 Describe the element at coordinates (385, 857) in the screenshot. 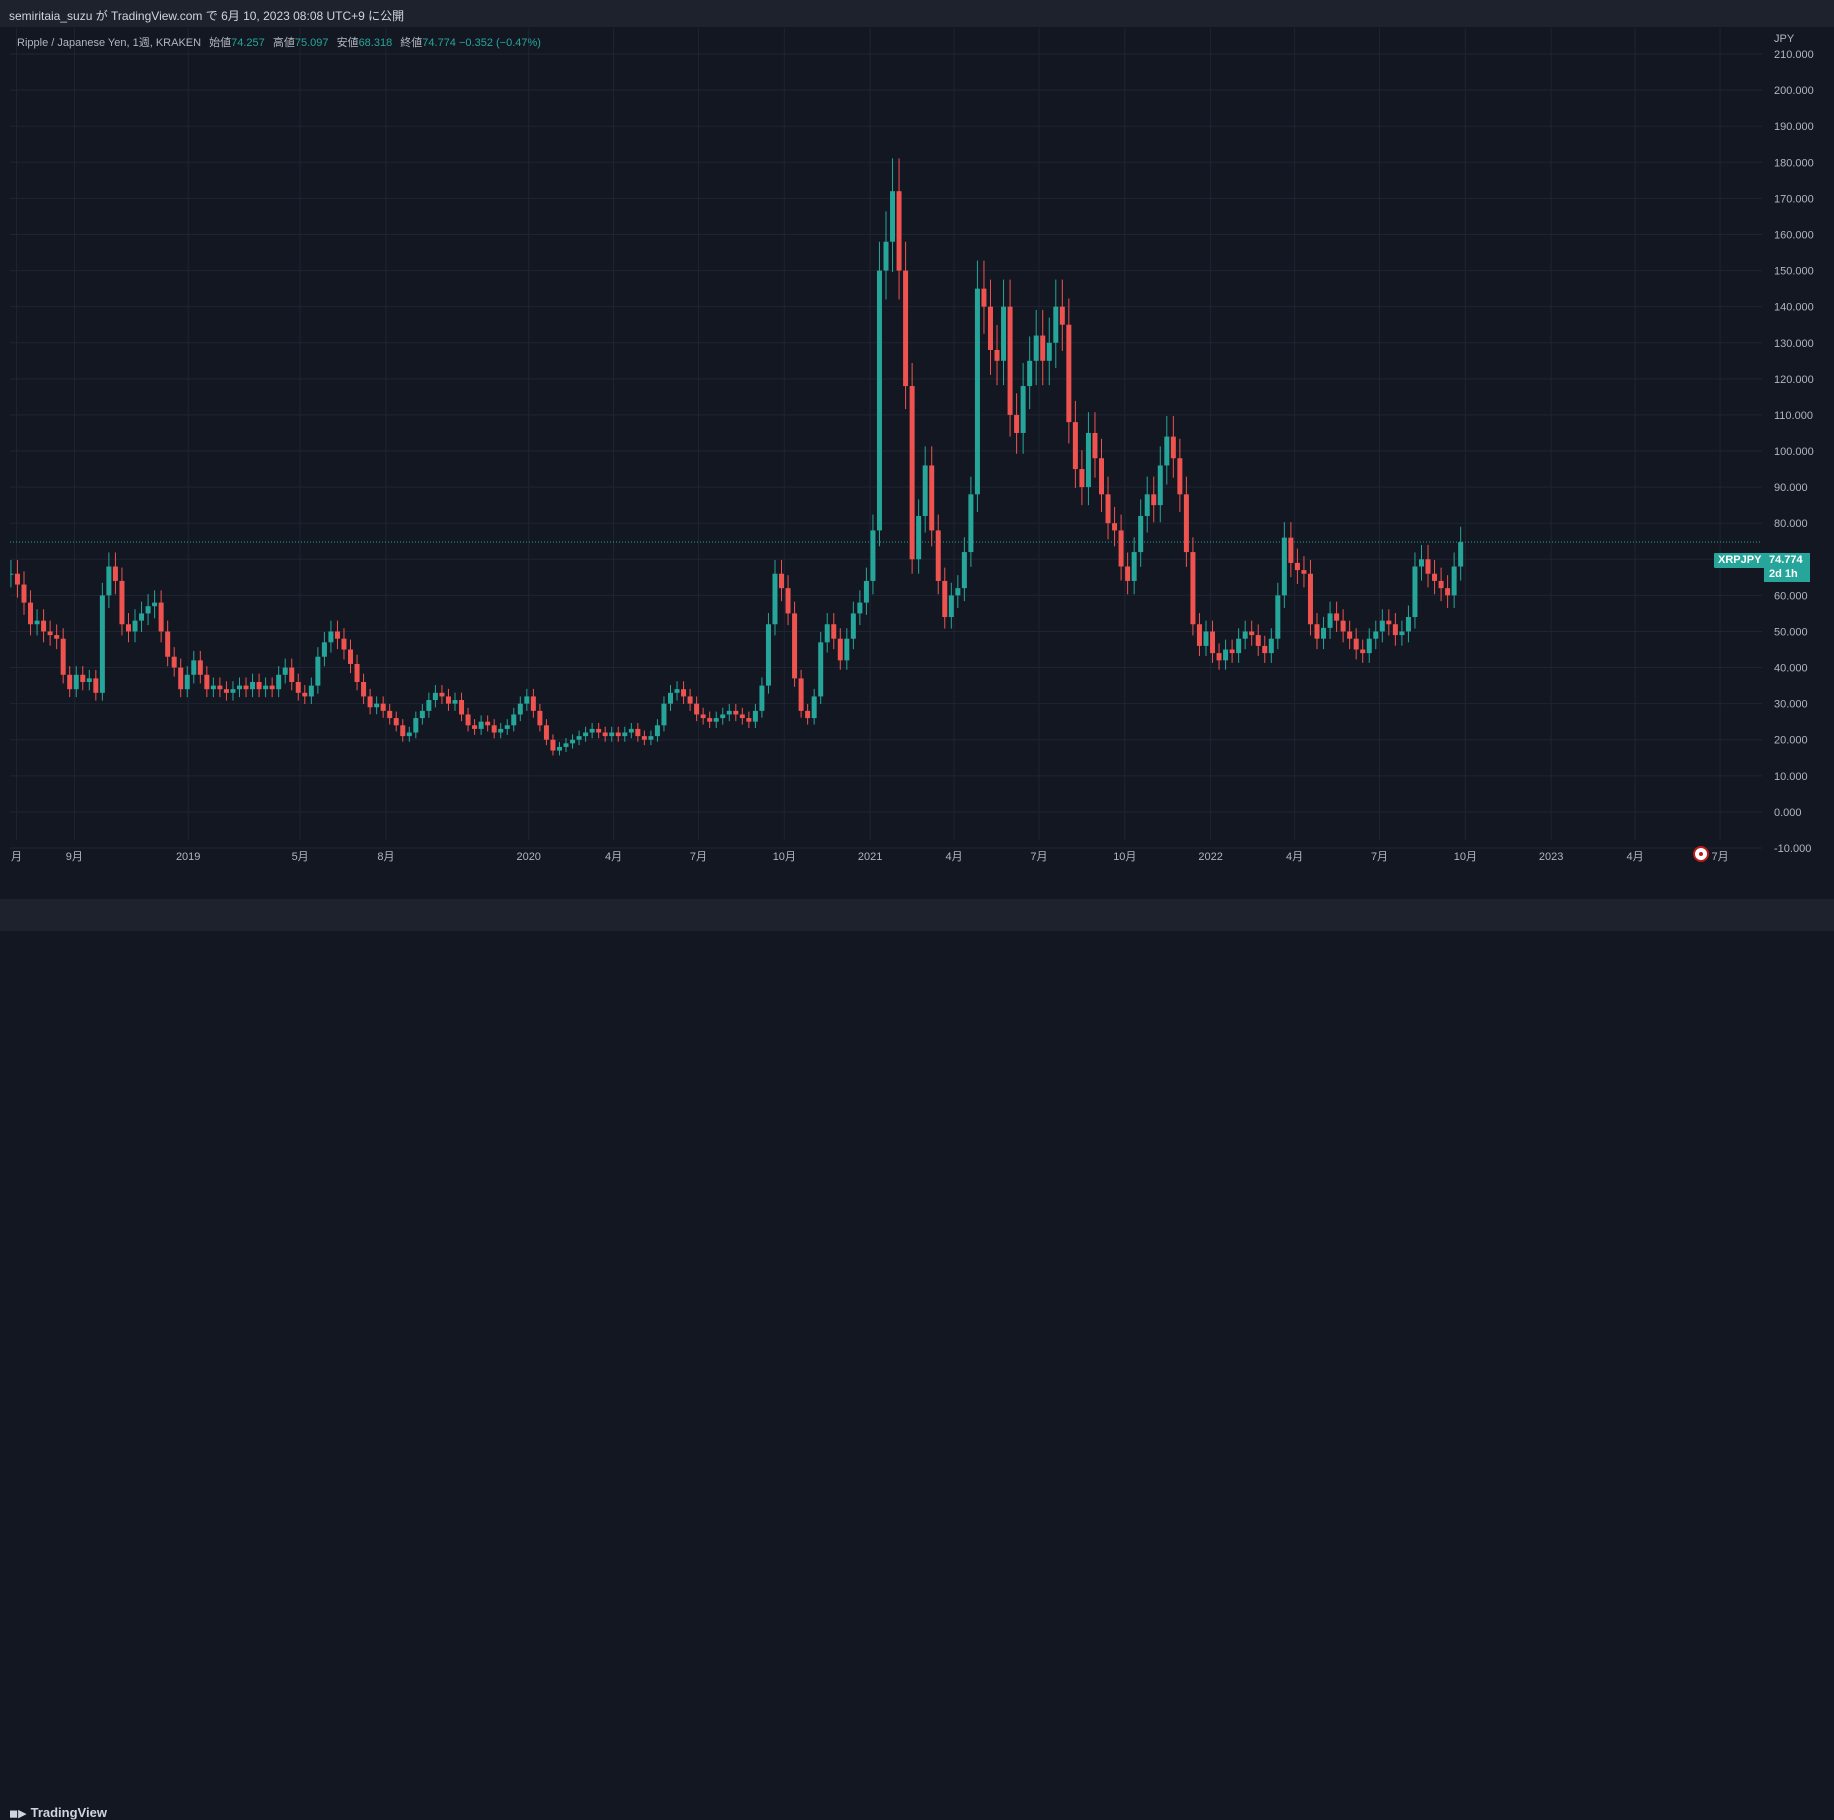

I see `time-tick-label: 8月` at that location.